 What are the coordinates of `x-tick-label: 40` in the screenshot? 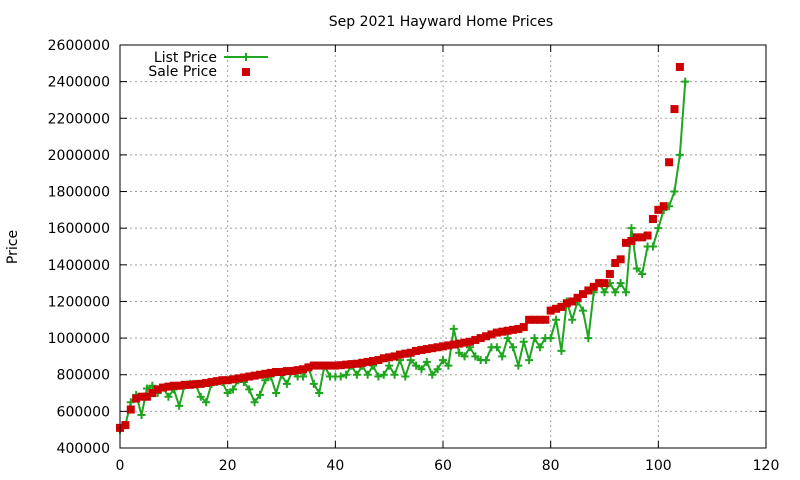 It's located at (335, 466).